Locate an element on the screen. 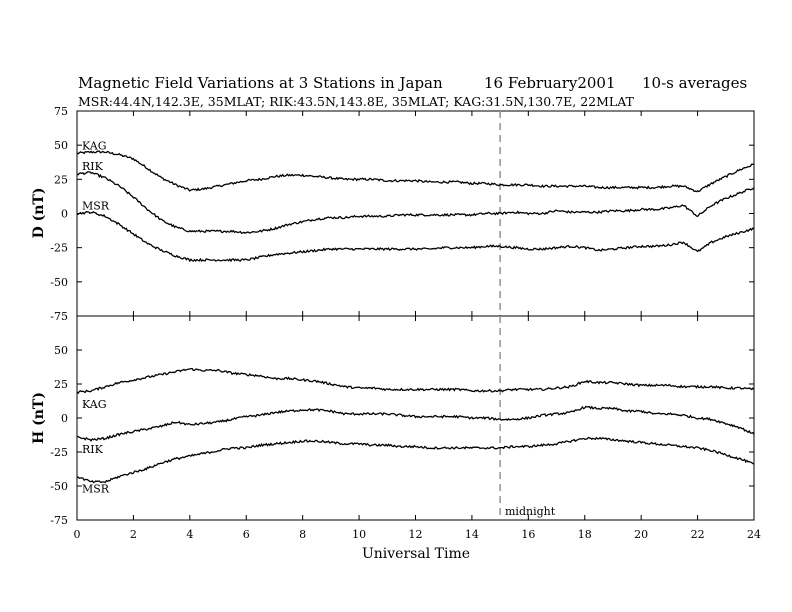 Image resolution: width=792 pixels, height=612 pixels. x-tick-label: 10 is located at coordinates (359, 534).